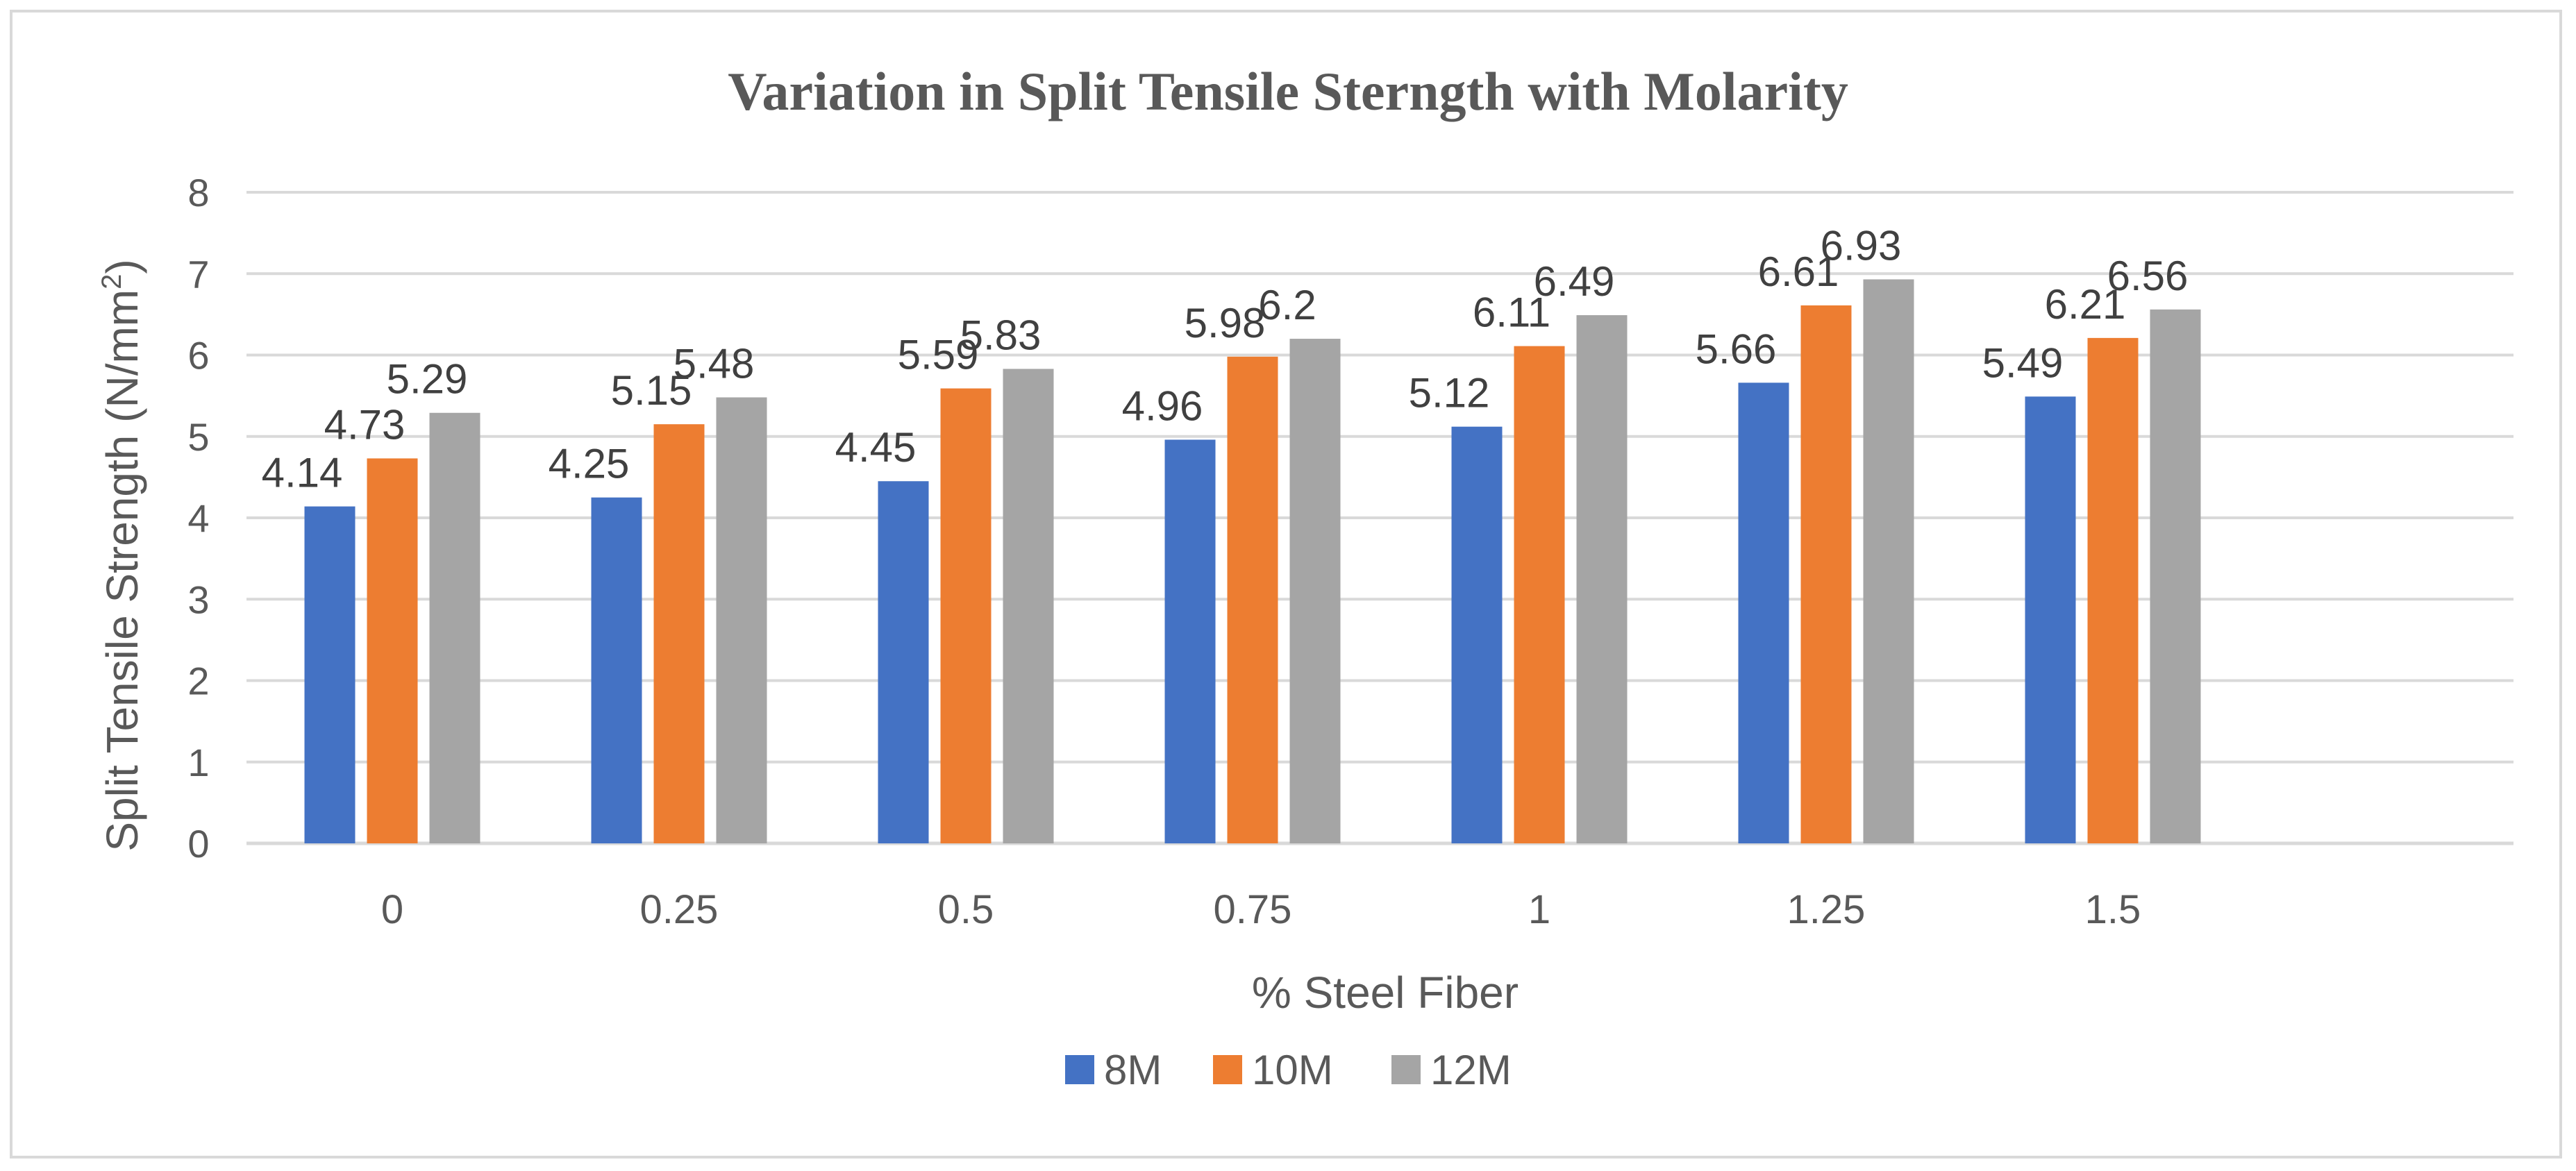  I want to click on y-tick-label: 5, so click(198, 437).